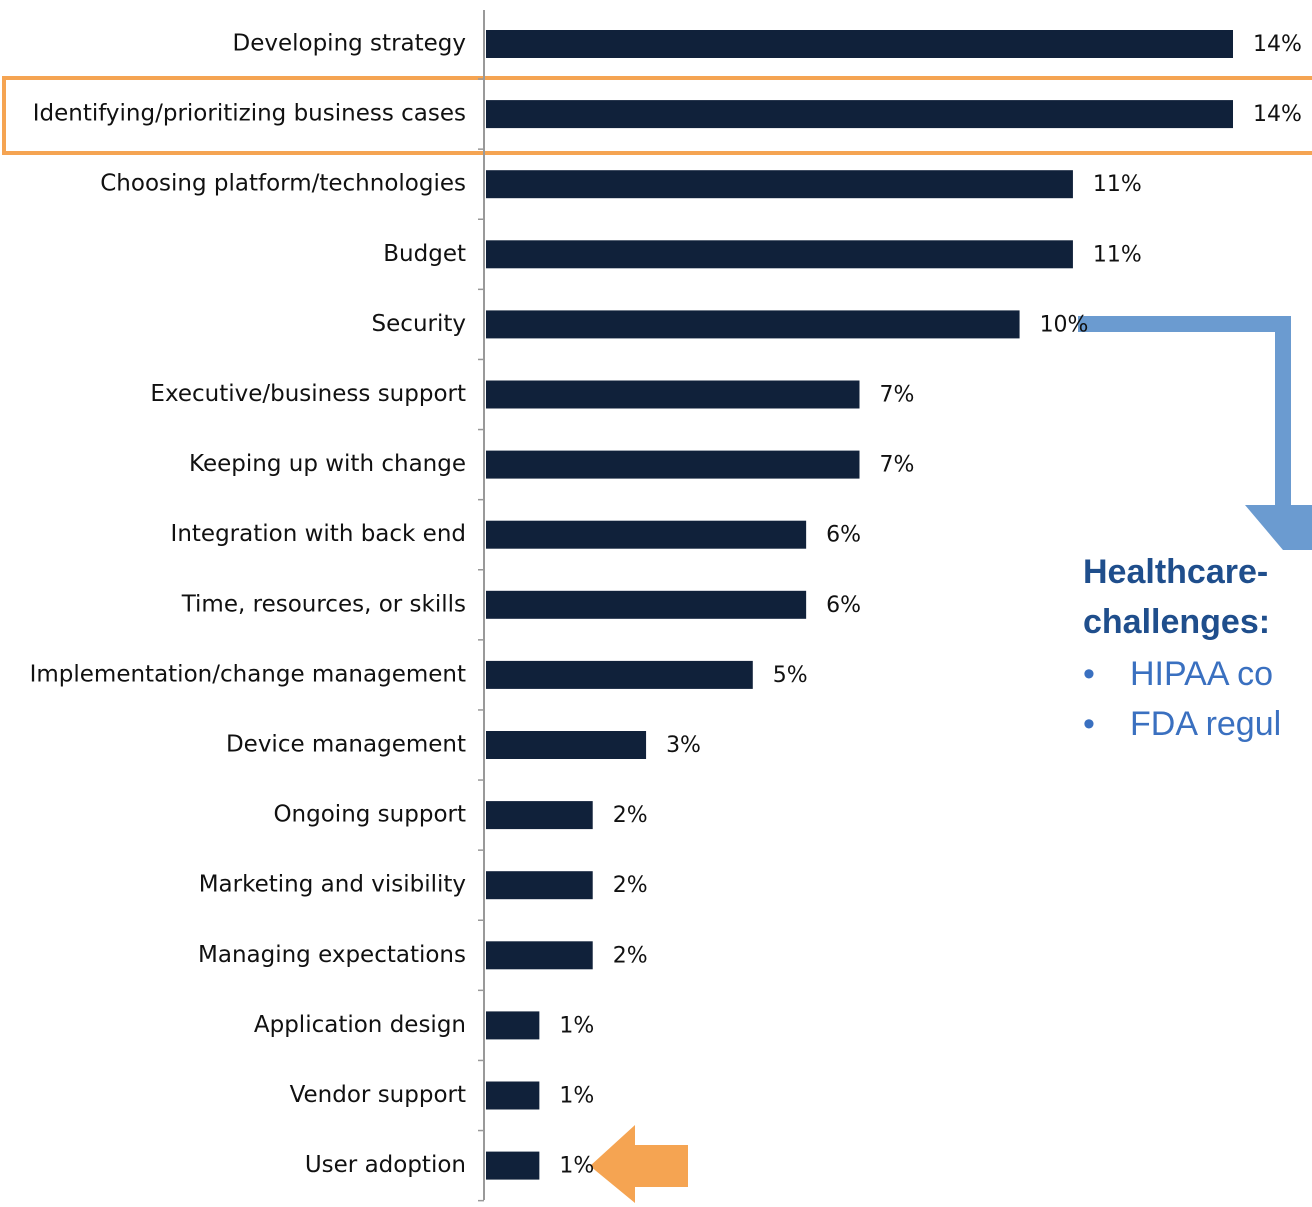 This screenshot has height=1207, width=1312. Describe the element at coordinates (683, 745) in the screenshot. I see `value-label: 3%` at that location.